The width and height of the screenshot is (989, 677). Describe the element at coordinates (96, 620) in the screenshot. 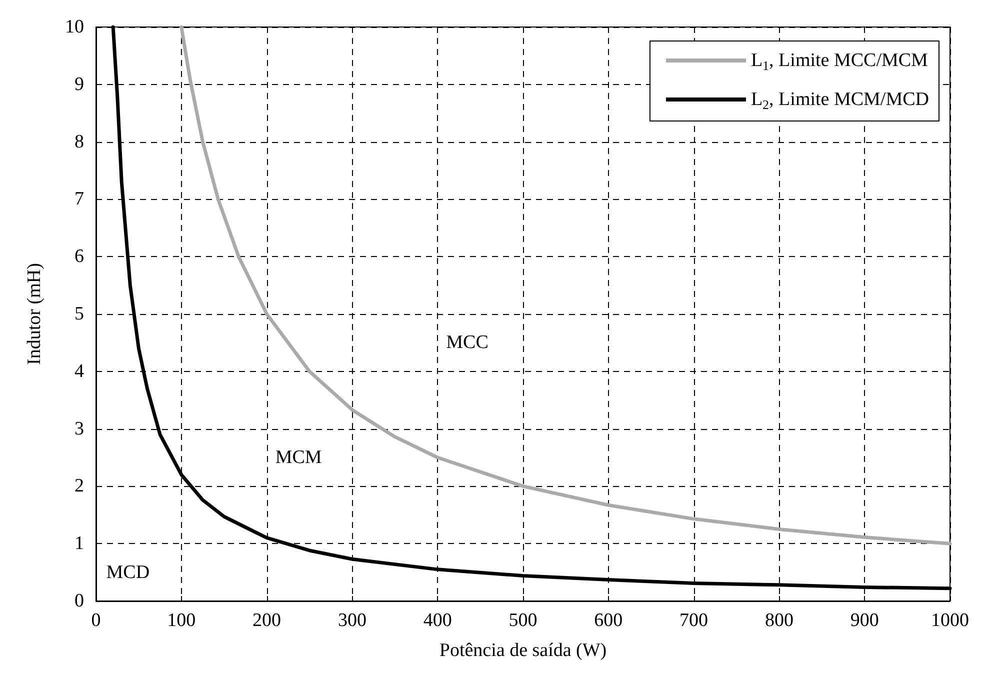

I see `x-tick-label: 0` at that location.